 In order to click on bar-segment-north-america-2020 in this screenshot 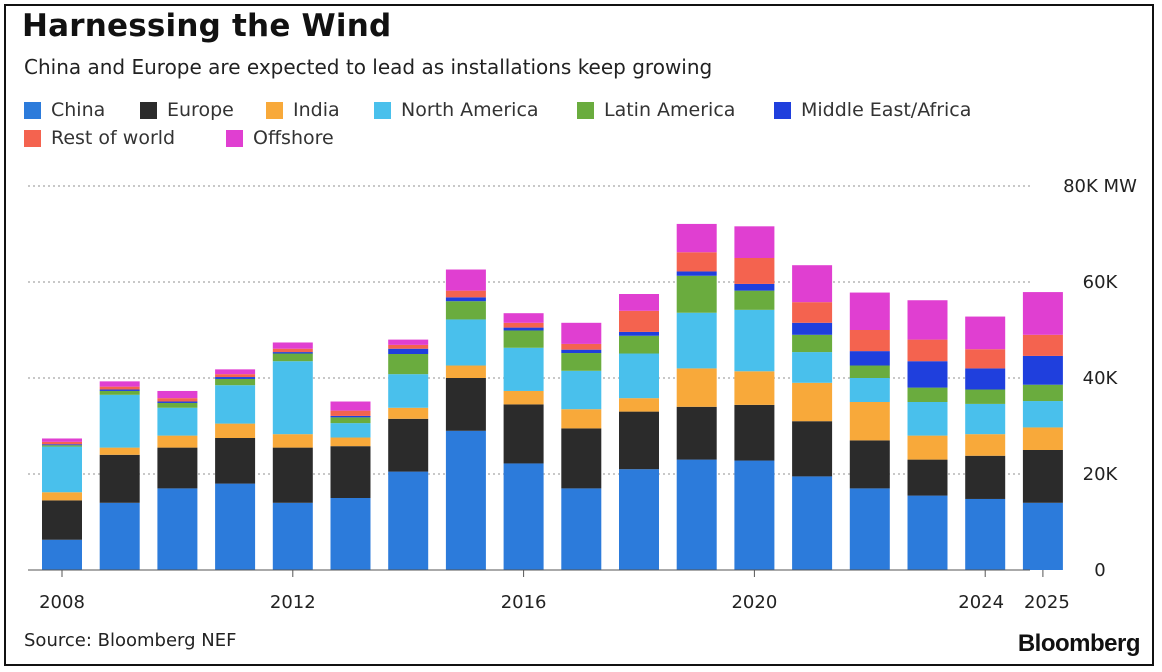, I will do `click(754, 340)`.